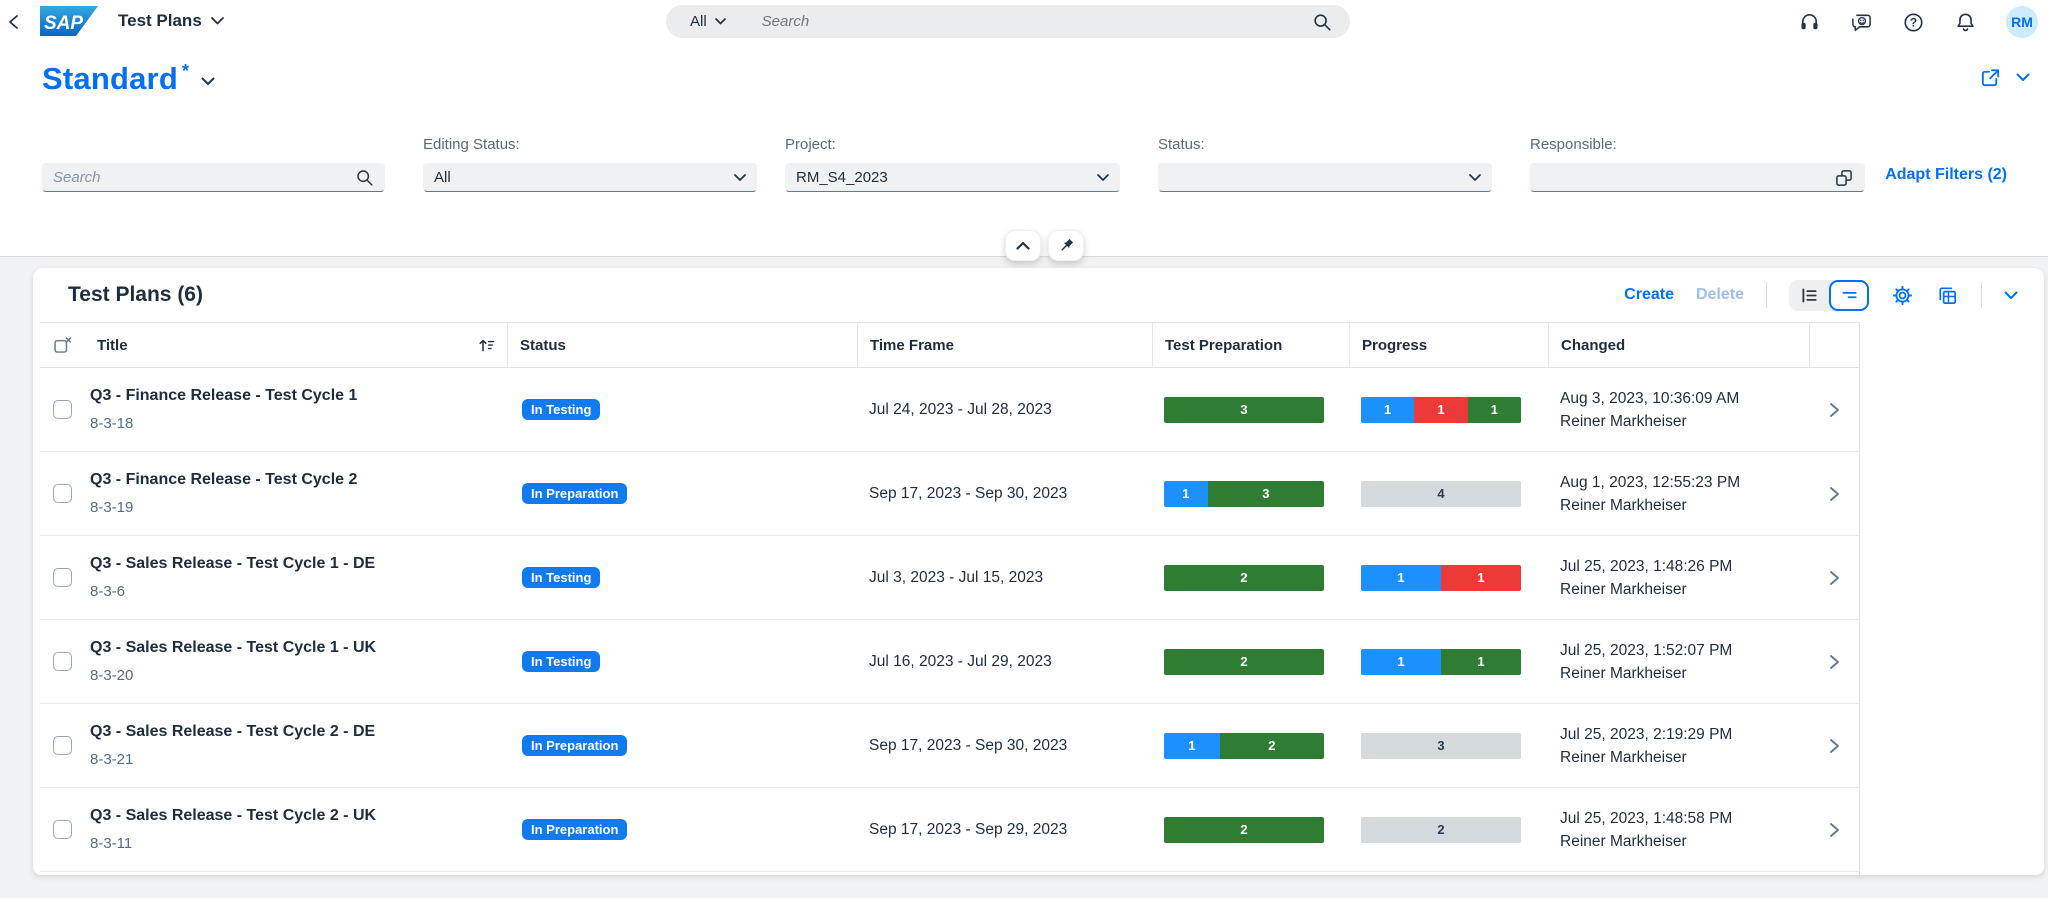 This screenshot has width=2048, height=898. I want to click on search-scope-select: All, so click(708, 21).